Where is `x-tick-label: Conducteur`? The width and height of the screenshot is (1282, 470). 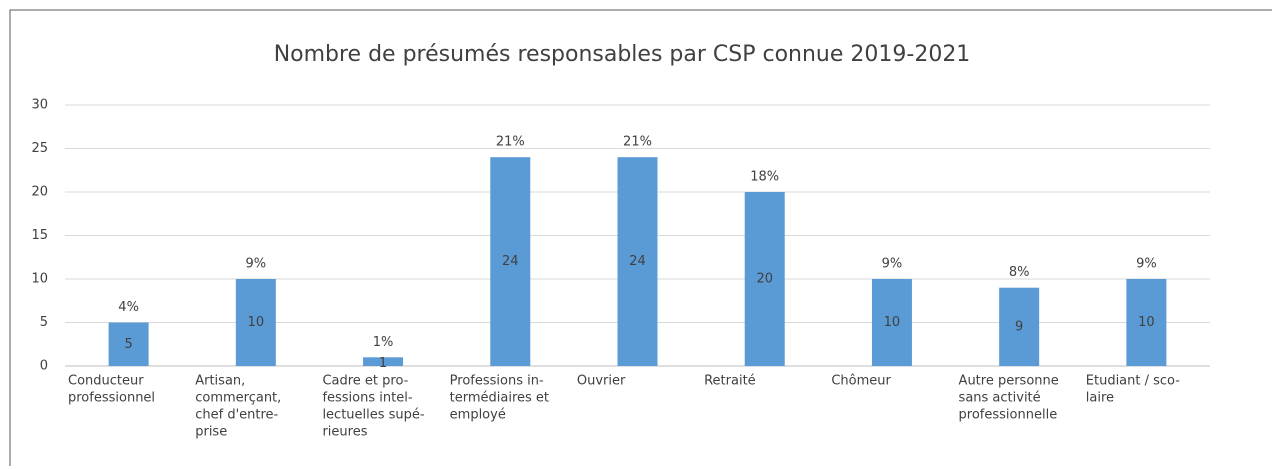
x-tick-label: Conducteur is located at coordinates (106, 381).